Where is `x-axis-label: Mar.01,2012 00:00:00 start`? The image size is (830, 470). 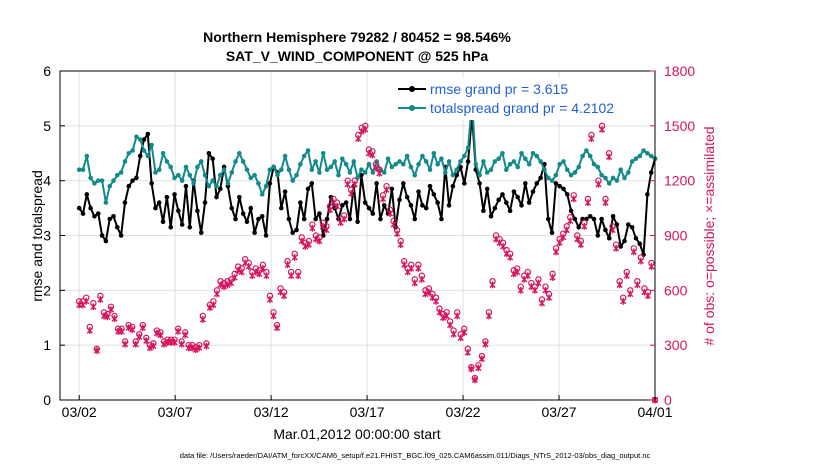 x-axis-label: Mar.01,2012 00:00:00 start is located at coordinates (356, 434).